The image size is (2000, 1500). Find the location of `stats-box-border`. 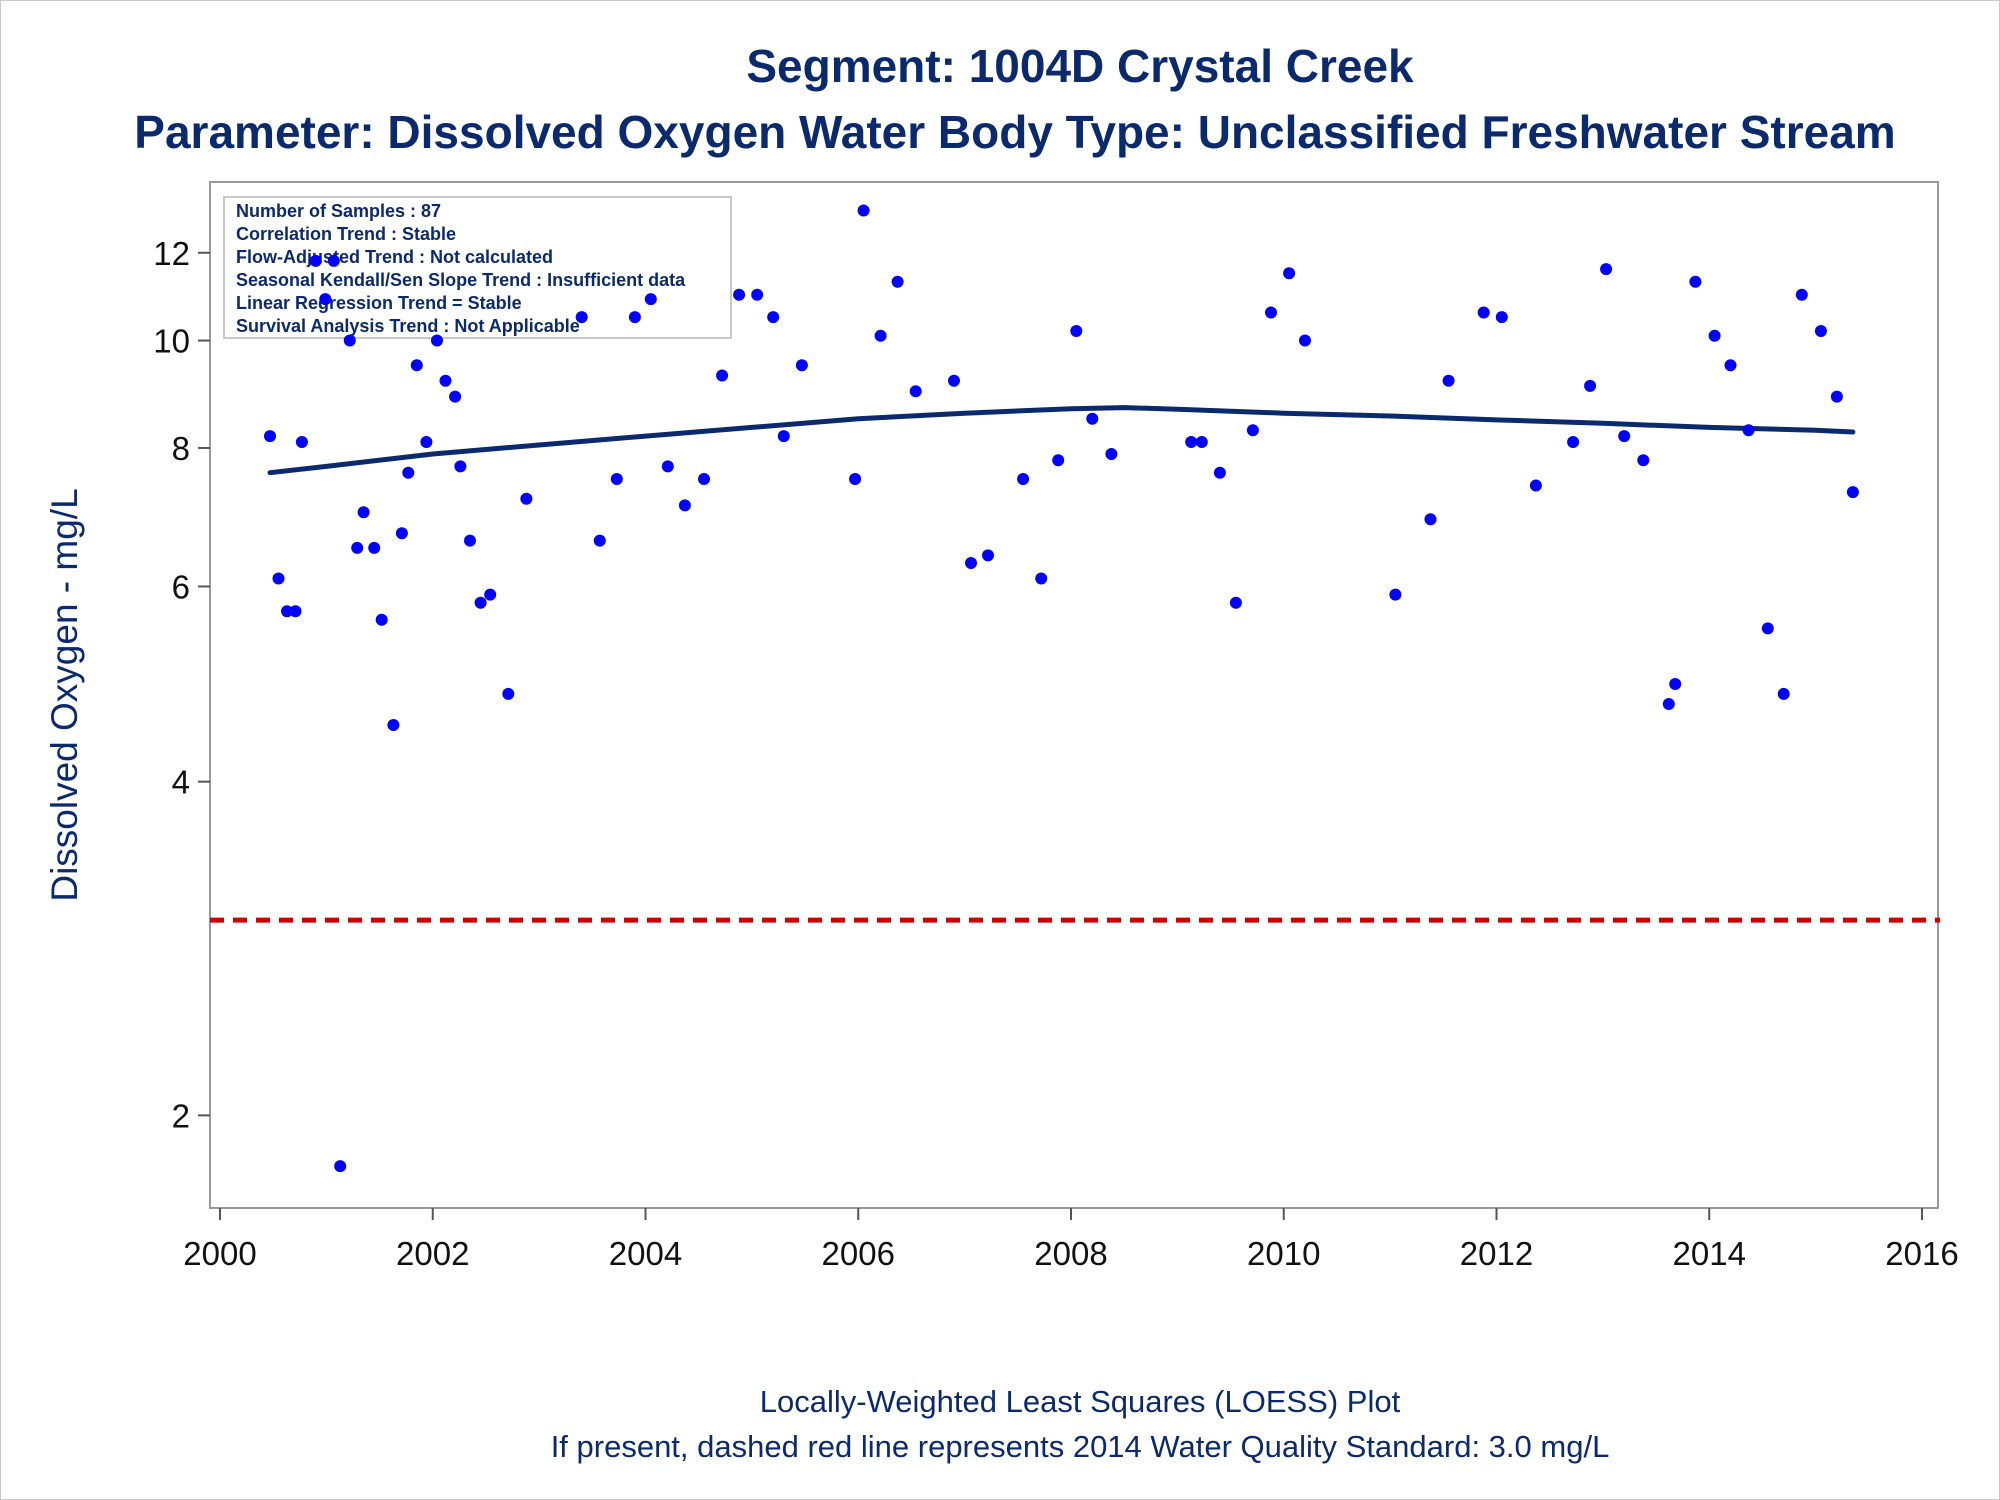

stats-box-border is located at coordinates (477, 267).